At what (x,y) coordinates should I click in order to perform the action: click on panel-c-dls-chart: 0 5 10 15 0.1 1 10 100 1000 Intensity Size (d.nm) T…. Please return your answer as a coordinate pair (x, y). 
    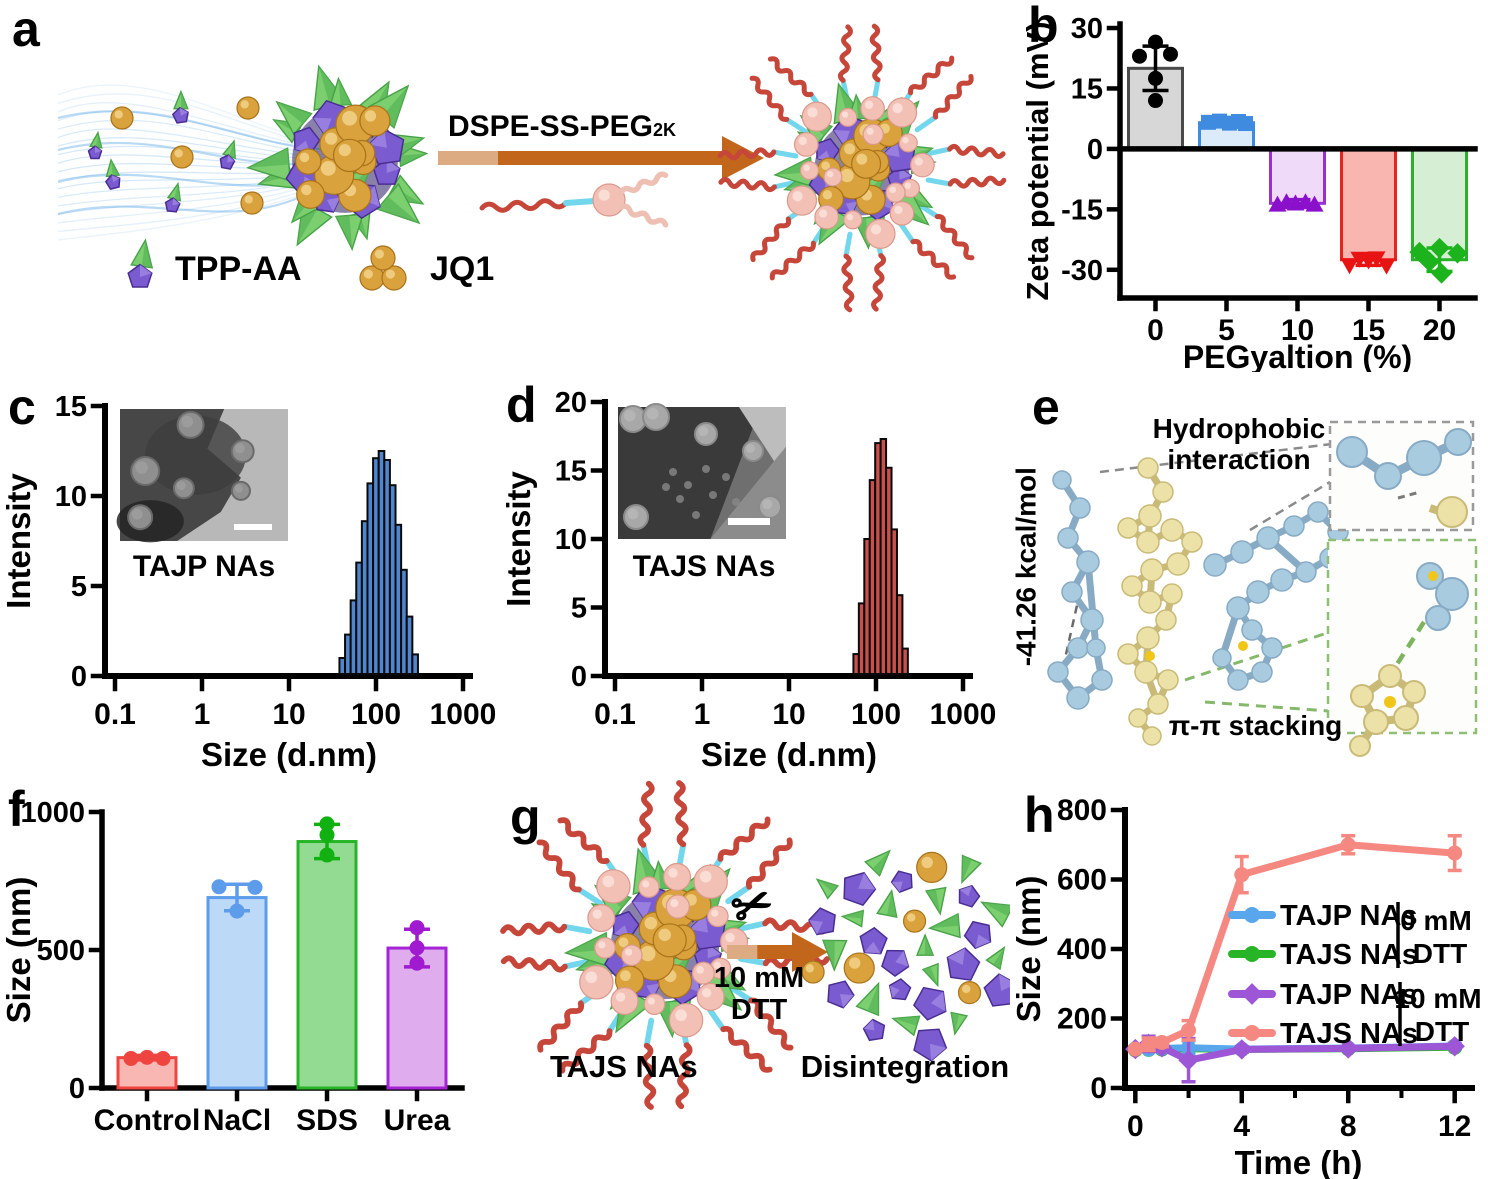
    Looking at the image, I should click on (248, 582).